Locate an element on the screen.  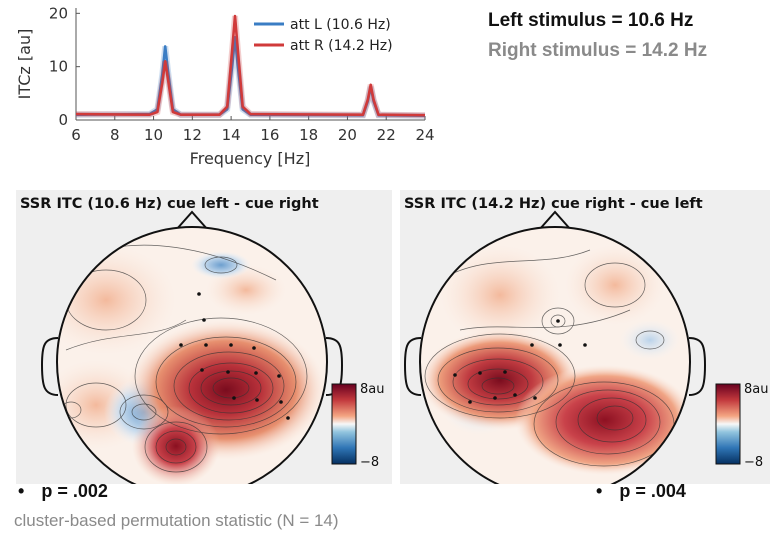
colorbar-max-left: 8au is located at coordinates (372, 389).